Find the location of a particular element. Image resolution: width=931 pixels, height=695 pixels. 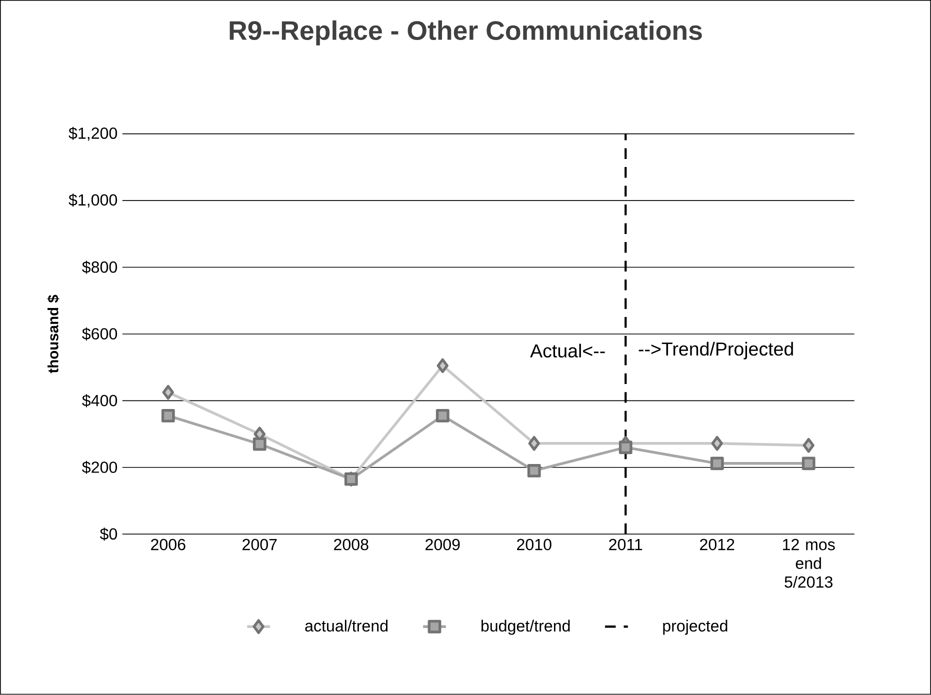

y-tick-label: $1,200 is located at coordinates (93, 134).